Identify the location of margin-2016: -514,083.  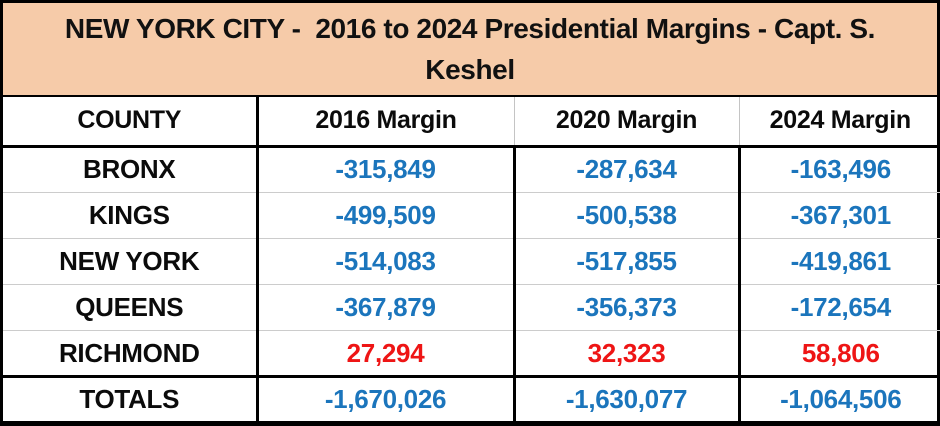
(384, 261).